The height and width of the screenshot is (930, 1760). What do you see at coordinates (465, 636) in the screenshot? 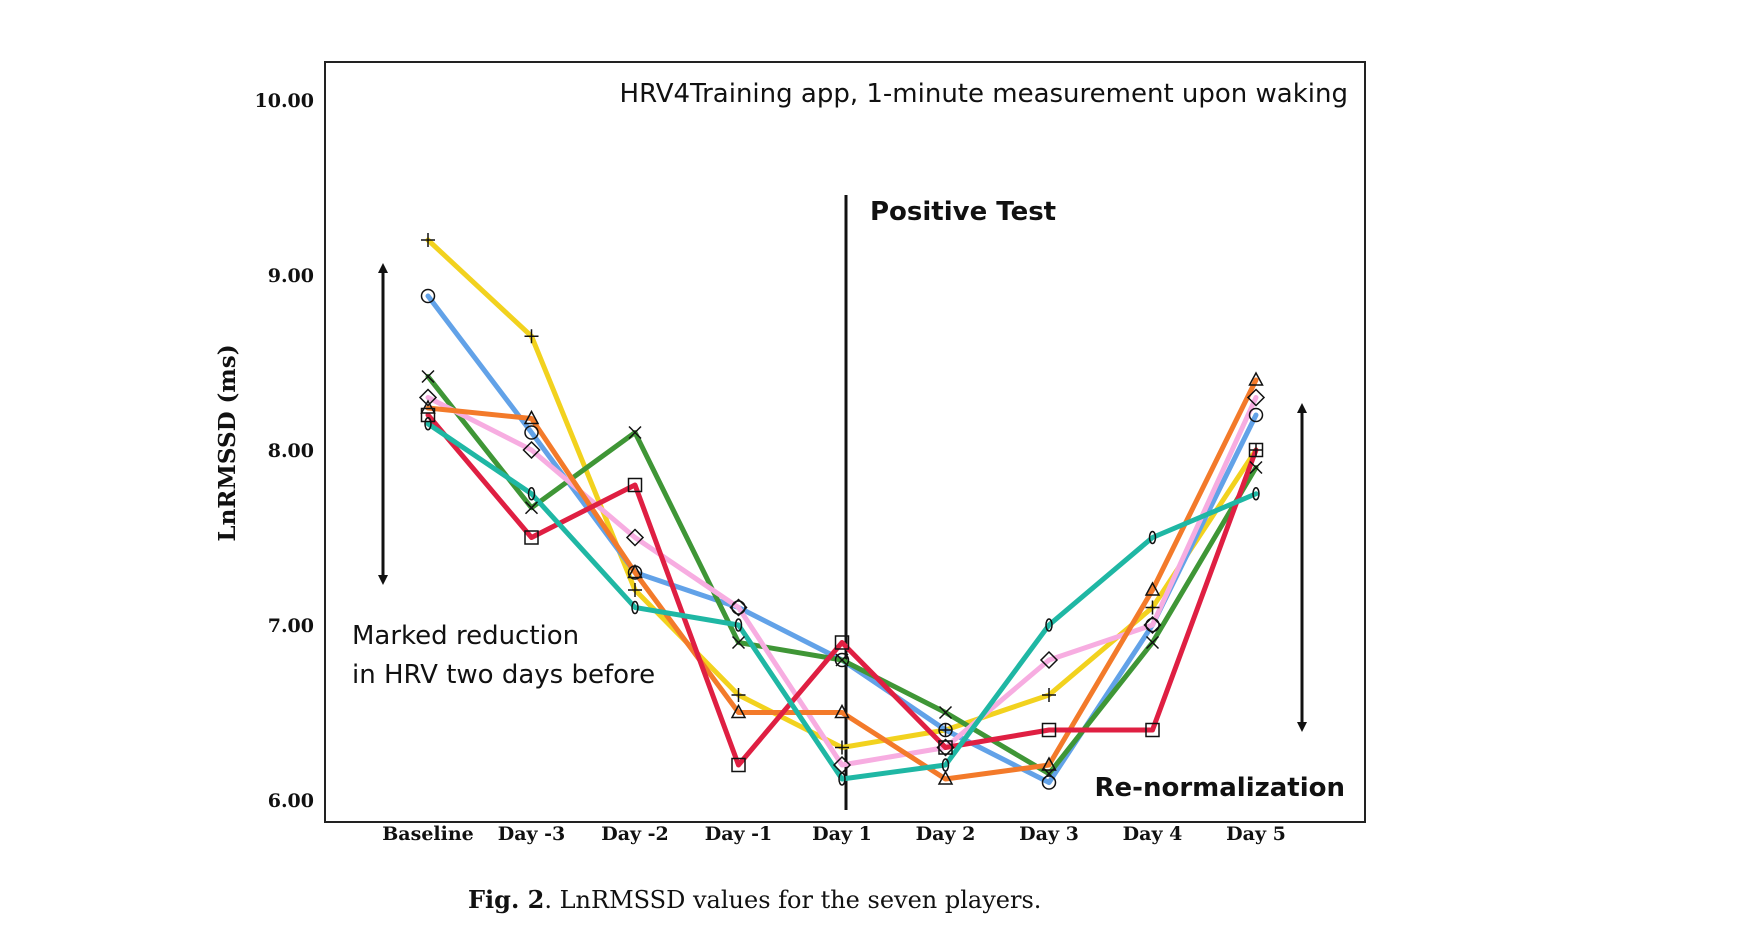
I see `reduction-label-line1: Marked reduction` at bounding box center [465, 636].